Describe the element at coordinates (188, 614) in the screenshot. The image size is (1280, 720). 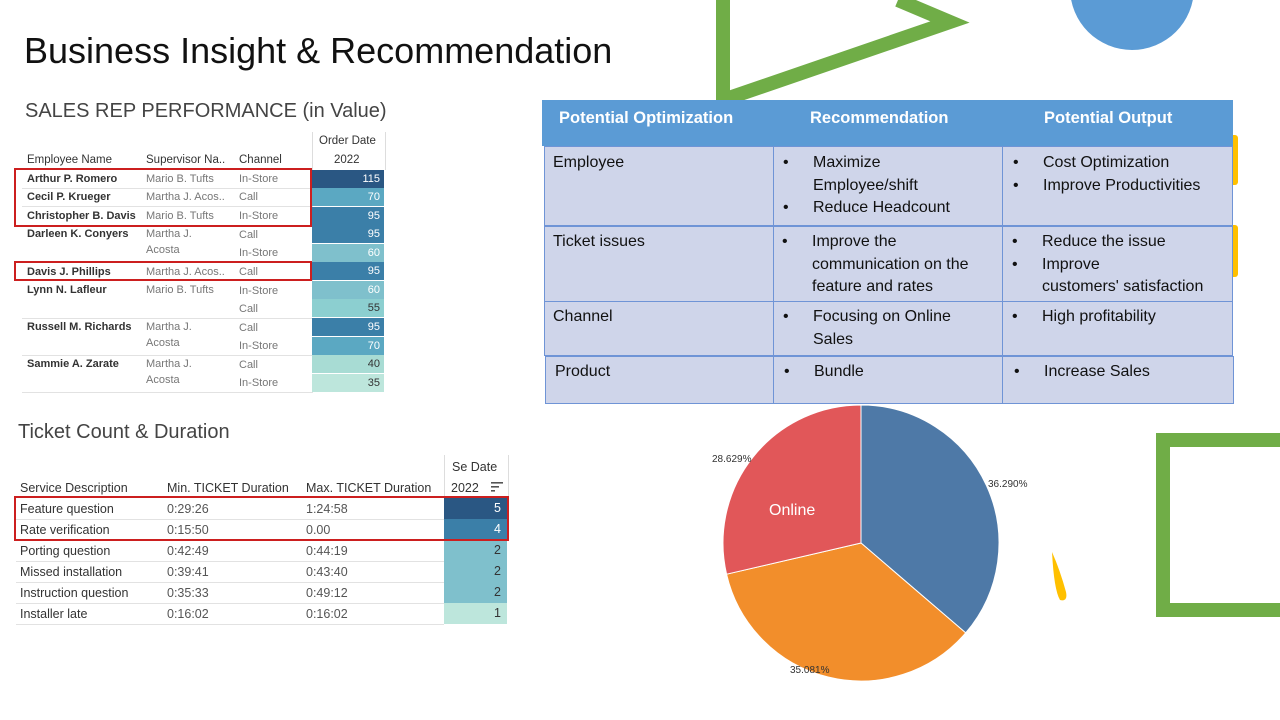
I see `min-duration: 0:16:02` at that location.